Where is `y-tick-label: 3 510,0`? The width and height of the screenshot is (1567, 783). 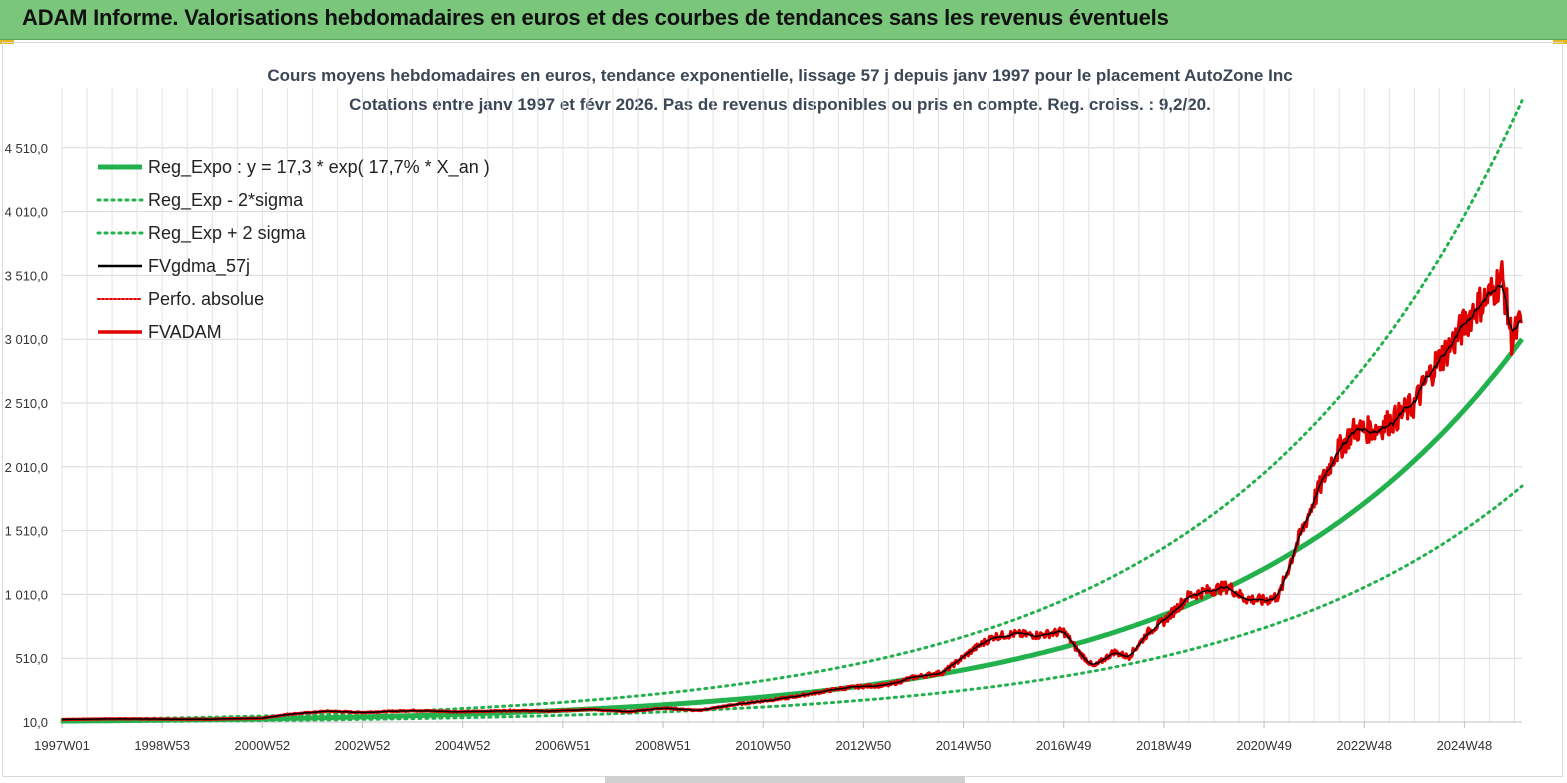
y-tick-label: 3 510,0 is located at coordinates (26, 275).